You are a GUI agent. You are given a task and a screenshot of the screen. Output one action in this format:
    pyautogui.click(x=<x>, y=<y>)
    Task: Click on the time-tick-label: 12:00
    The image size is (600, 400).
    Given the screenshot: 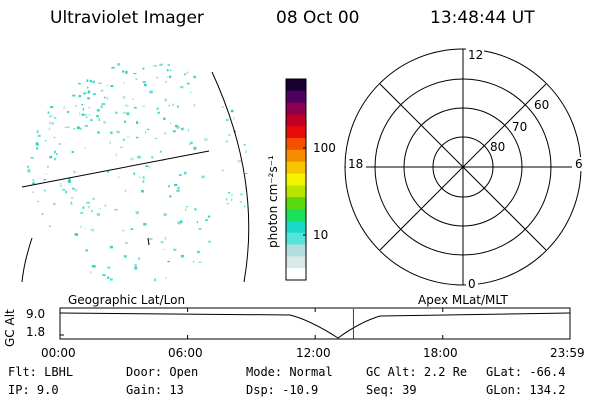 What is the action you would take?
    pyautogui.click(x=313, y=353)
    